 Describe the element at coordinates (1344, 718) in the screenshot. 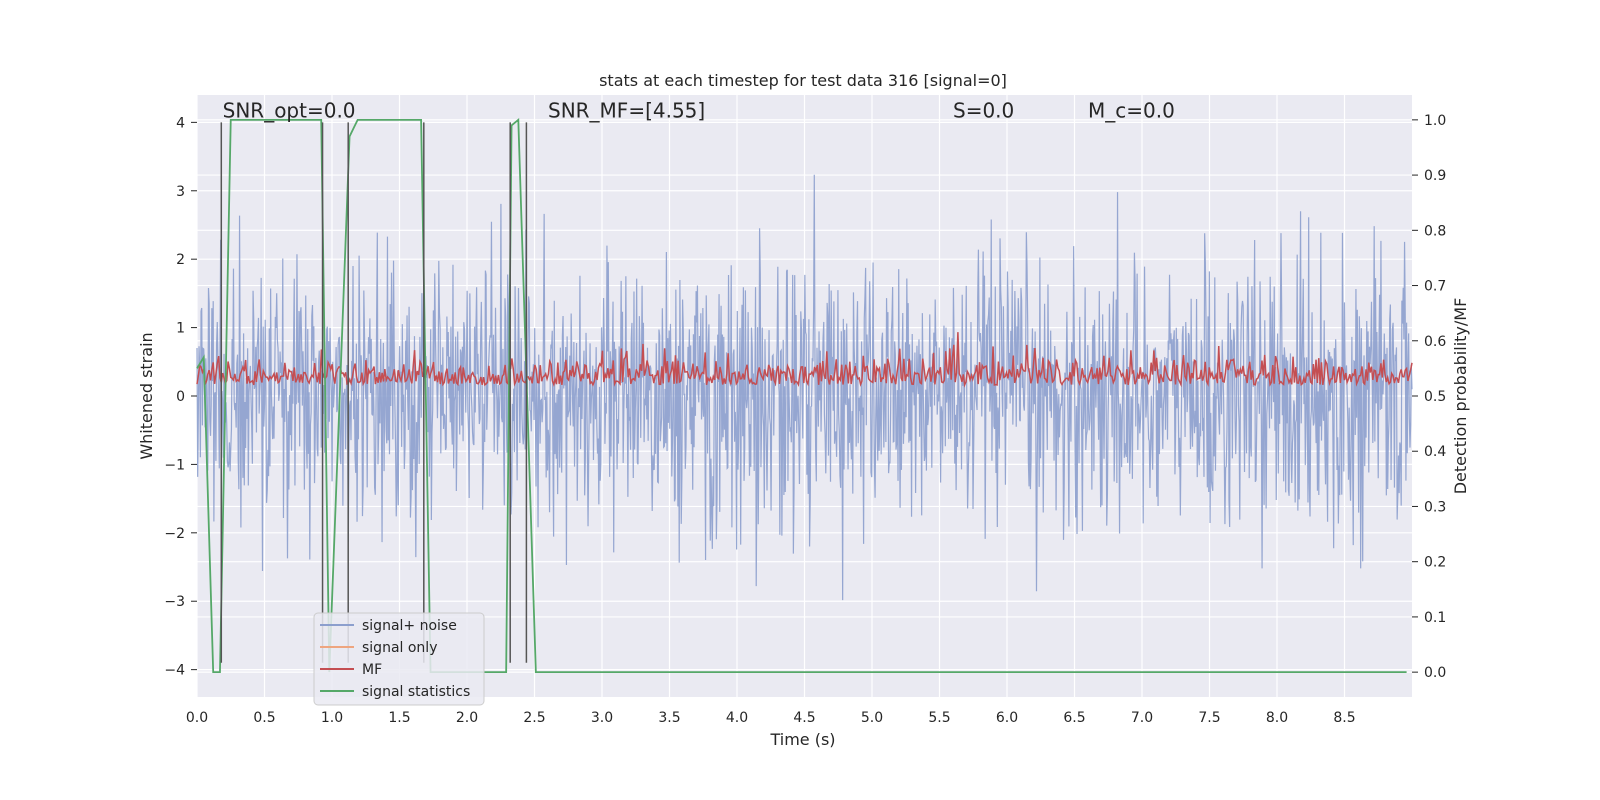

I see `x-tick-label: 8.5` at that location.